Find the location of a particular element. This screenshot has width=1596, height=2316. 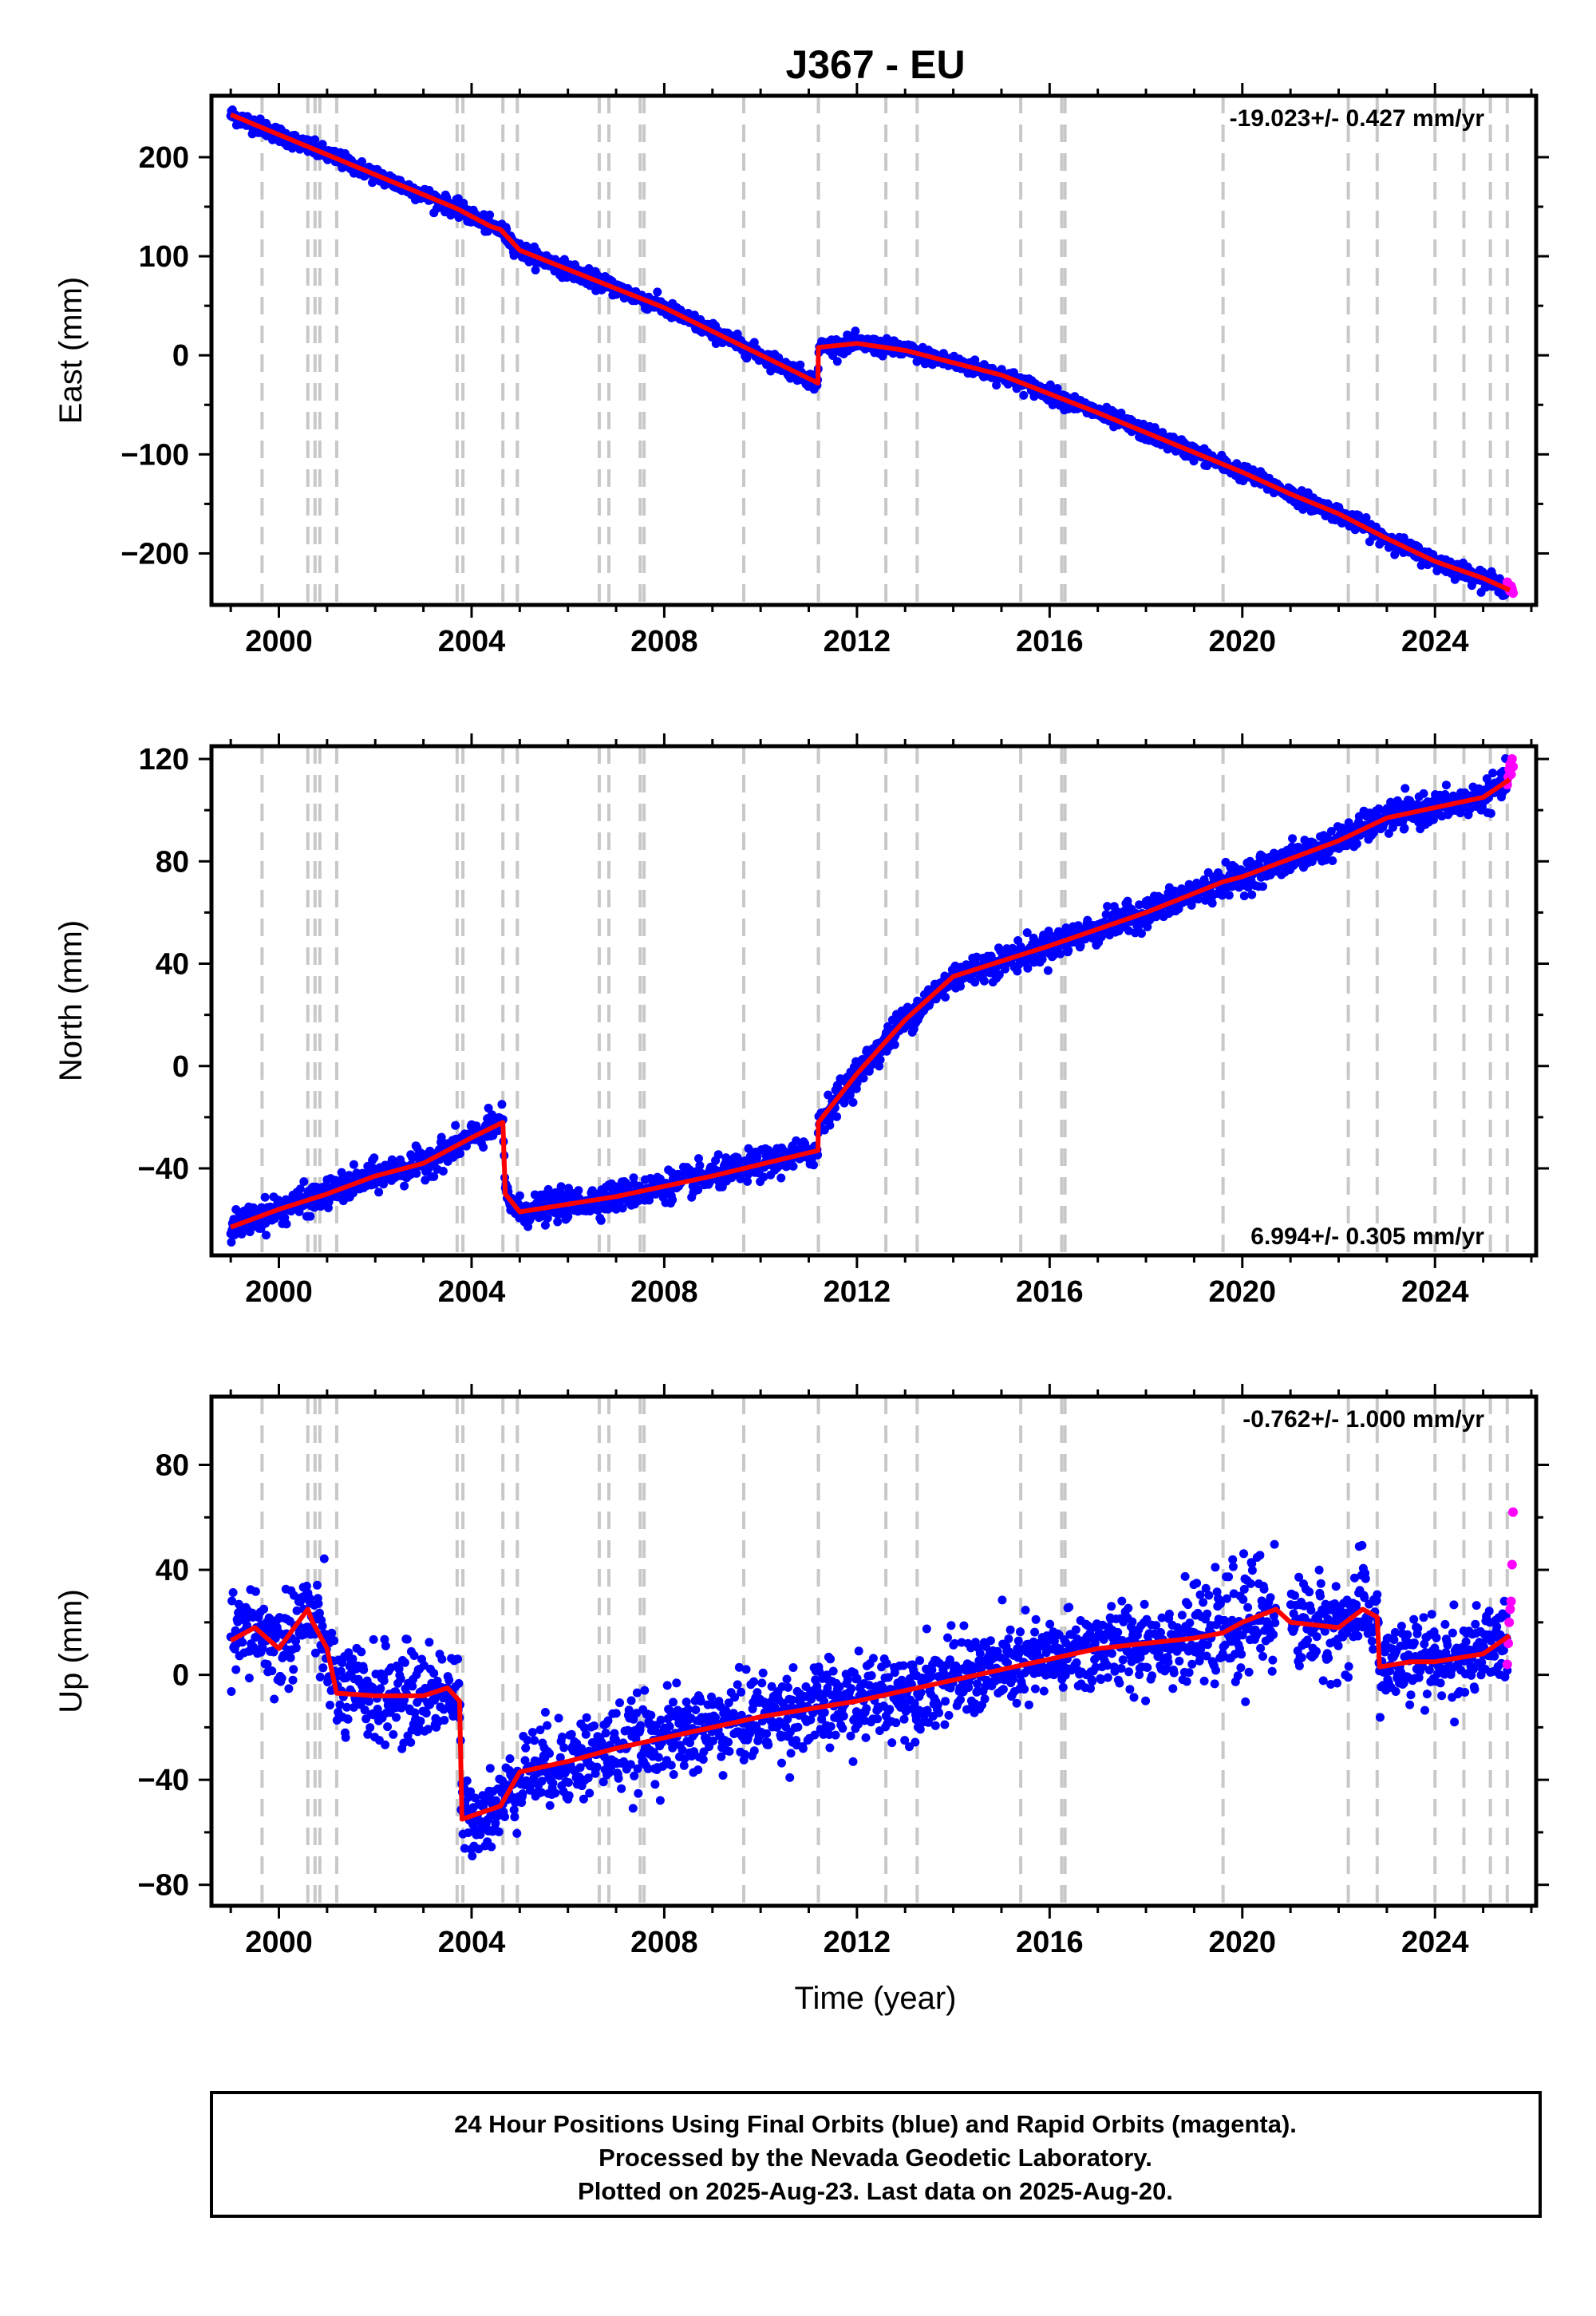

chart-title: J367 - EU is located at coordinates (875, 64).